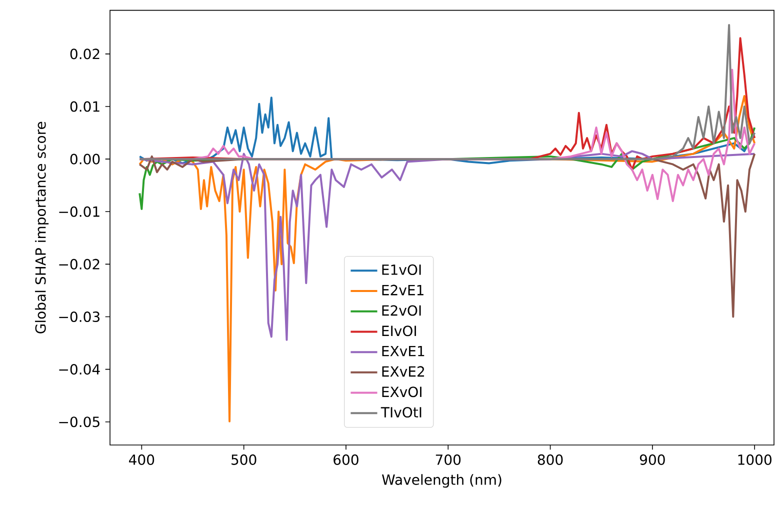 The width and height of the screenshot is (777, 507). I want to click on y-tick-label: −0.01, so click(79, 211).